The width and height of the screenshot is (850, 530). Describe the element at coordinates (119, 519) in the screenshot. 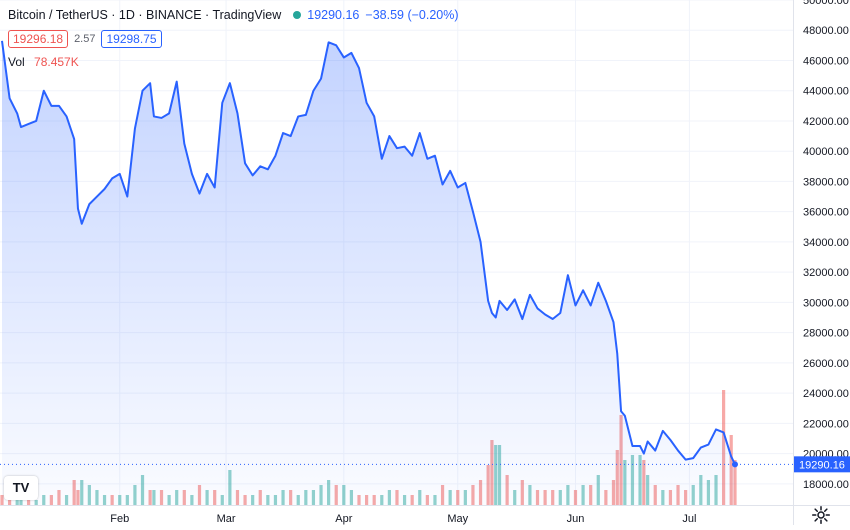

I see `x-tick-label: Feb` at that location.